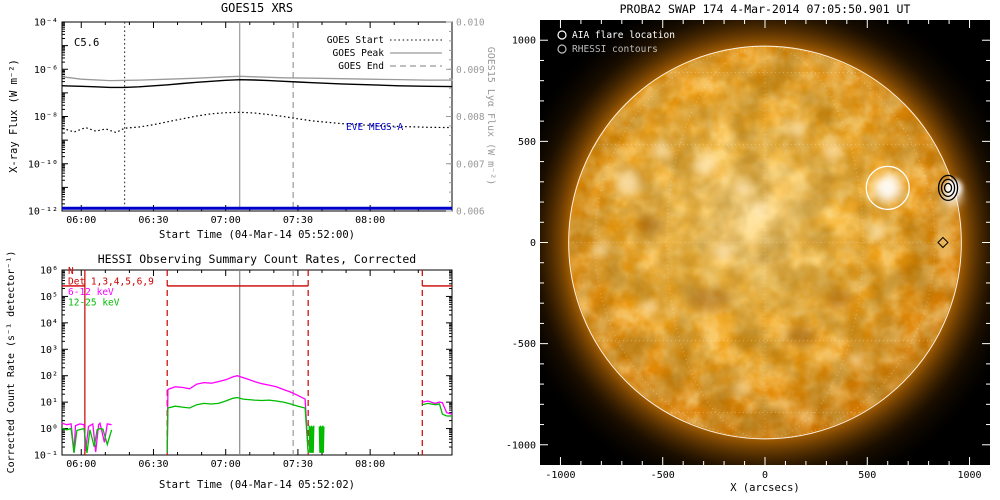 The image size is (1000, 500). Describe the element at coordinates (46, 70) in the screenshot. I see `tick-label: 10⁻⁶` at that location.